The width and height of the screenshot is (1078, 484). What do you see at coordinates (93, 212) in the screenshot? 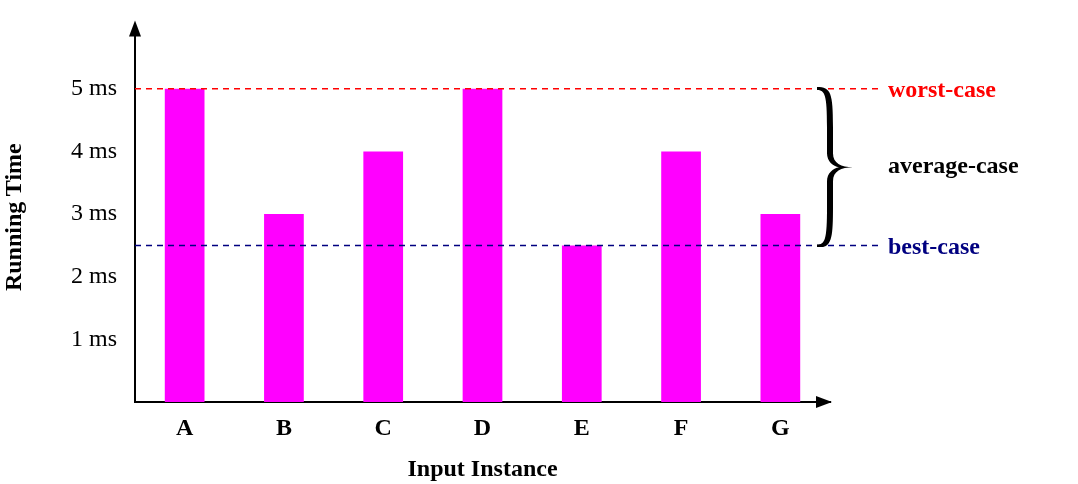
I see `y-tick-label: 3 ms` at bounding box center [93, 212].